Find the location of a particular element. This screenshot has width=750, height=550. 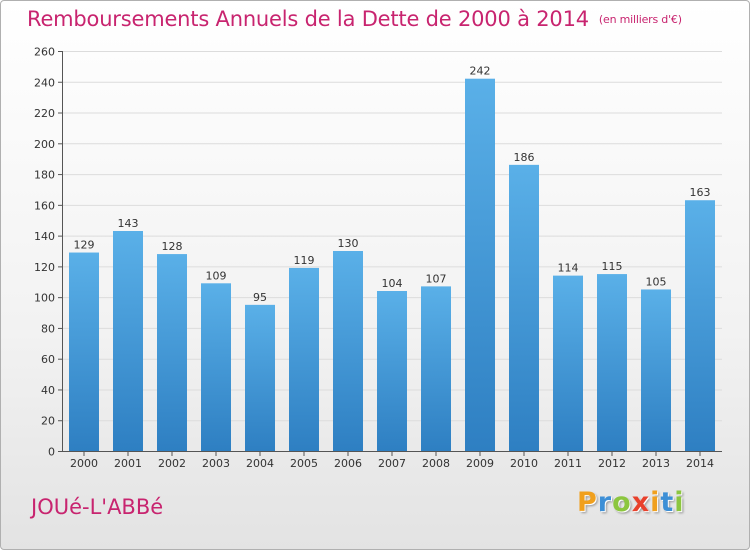

data-label: 130 is located at coordinates (348, 243).